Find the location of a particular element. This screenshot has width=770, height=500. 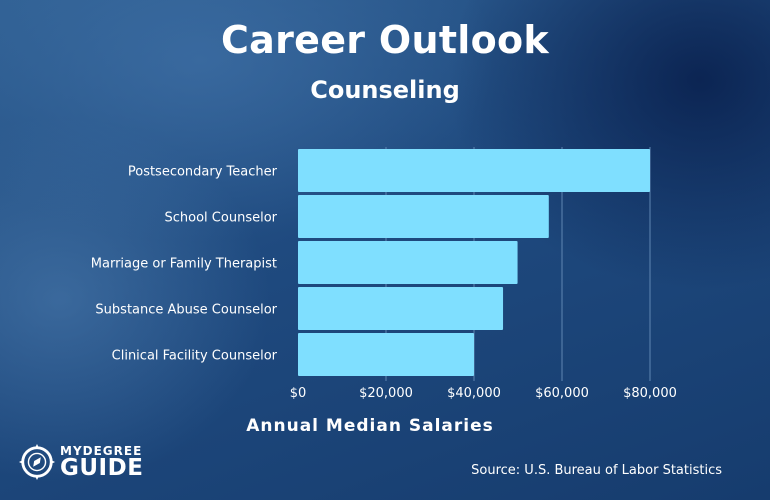

x-tick-label: $0 is located at coordinates (298, 393).